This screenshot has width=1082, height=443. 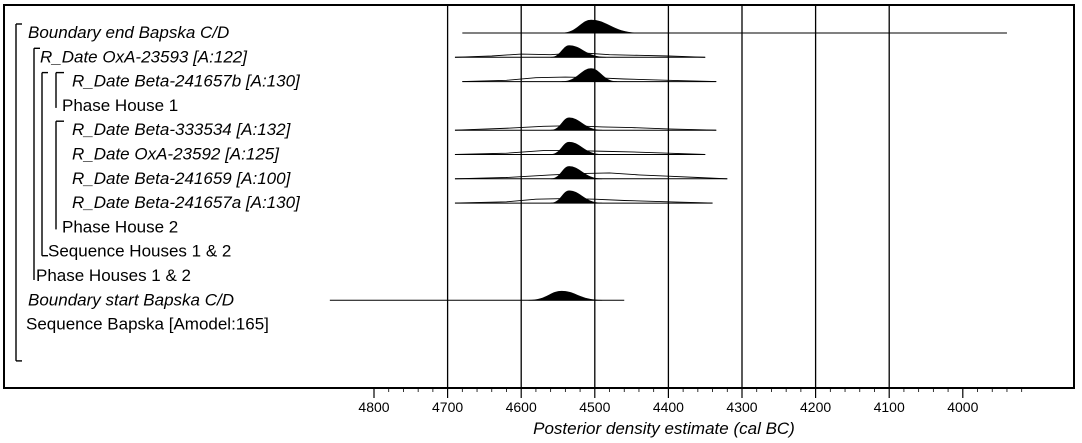 I want to click on row-label: Phase House 1, so click(x=120, y=105).